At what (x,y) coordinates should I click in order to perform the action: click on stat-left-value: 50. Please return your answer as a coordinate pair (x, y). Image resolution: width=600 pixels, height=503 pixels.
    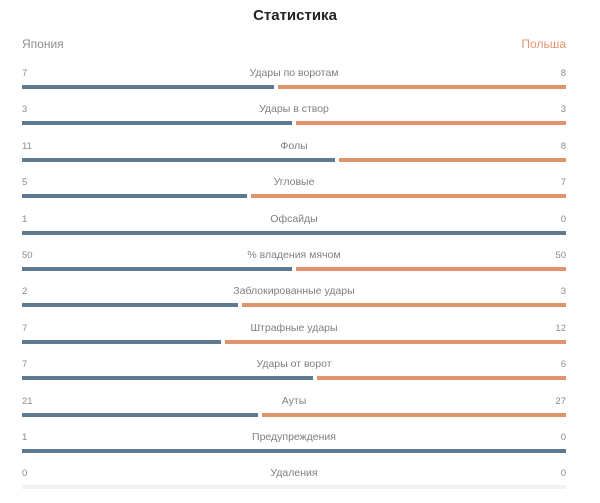
    Looking at the image, I should click on (27, 255).